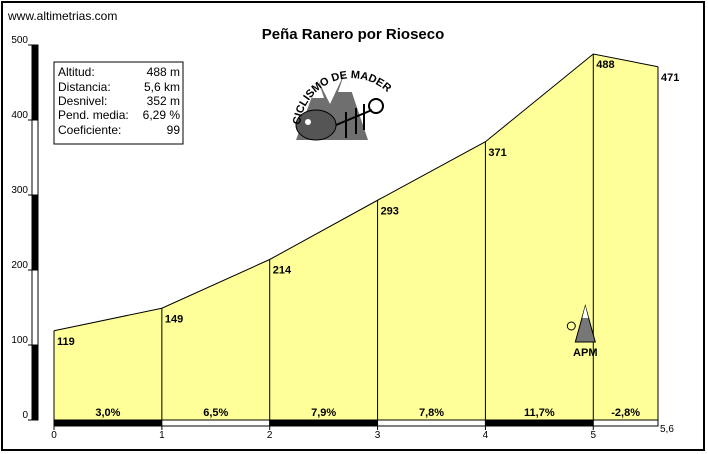  Describe the element at coordinates (19, 340) in the screenshot. I see `y-tick-label: 100` at that location.